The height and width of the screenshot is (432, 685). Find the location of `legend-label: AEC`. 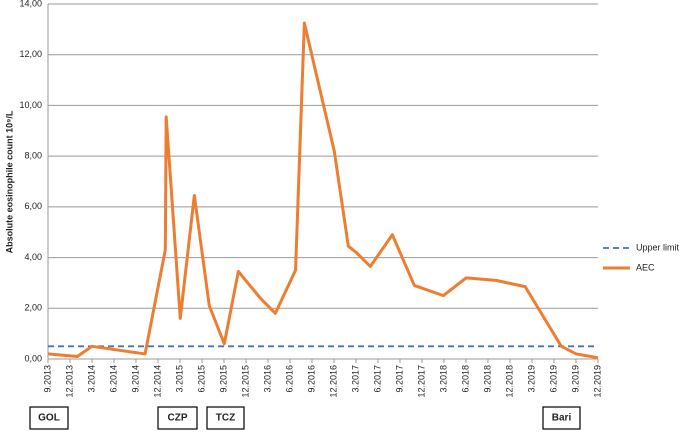

legend-label: AEC is located at coordinates (645, 267).